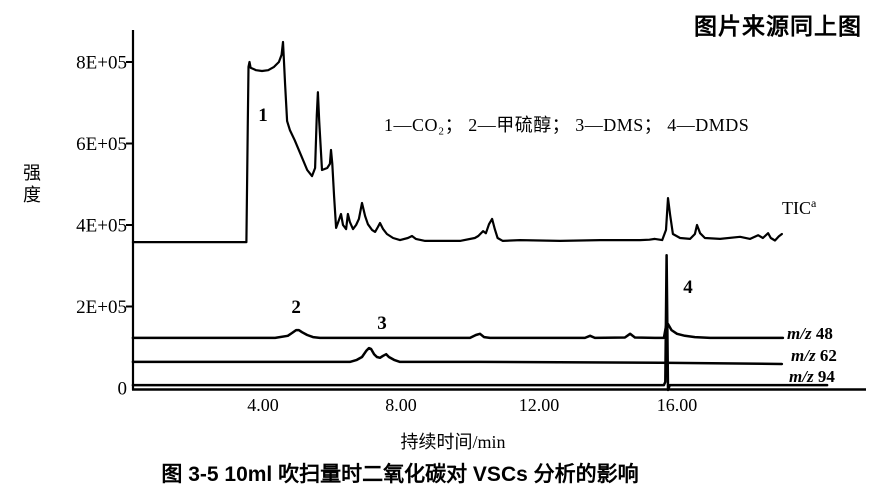 This screenshot has width=872, height=497. Describe the element at coordinates (263, 115) in the screenshot. I see `peak-label-1: 1` at that location.